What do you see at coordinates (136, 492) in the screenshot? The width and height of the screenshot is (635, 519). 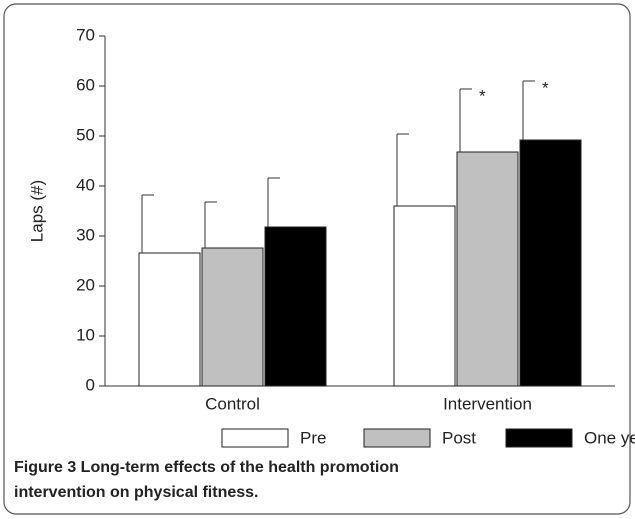 I see `caption-line: intervention on physical fitness.` at bounding box center [136, 492].